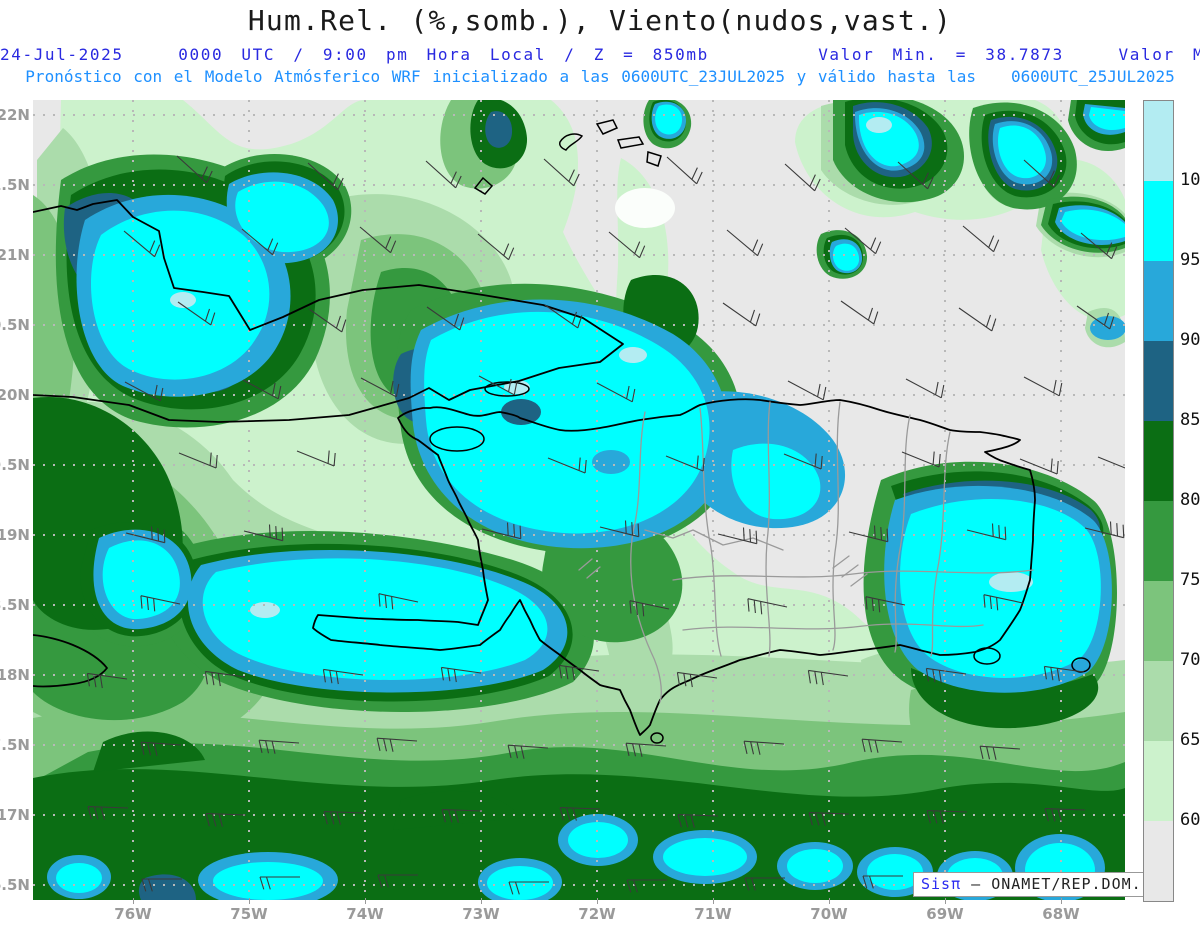 This screenshot has width=1200, height=927. I want to click on colorbar-label: 95, so click(1190, 260).